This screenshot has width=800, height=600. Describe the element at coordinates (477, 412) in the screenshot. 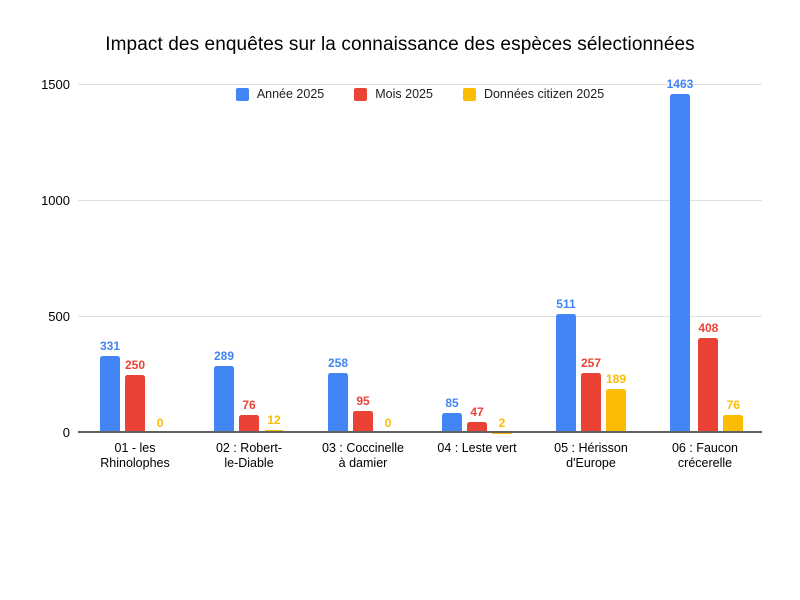

I see `bar-value-label: 47` at that location.